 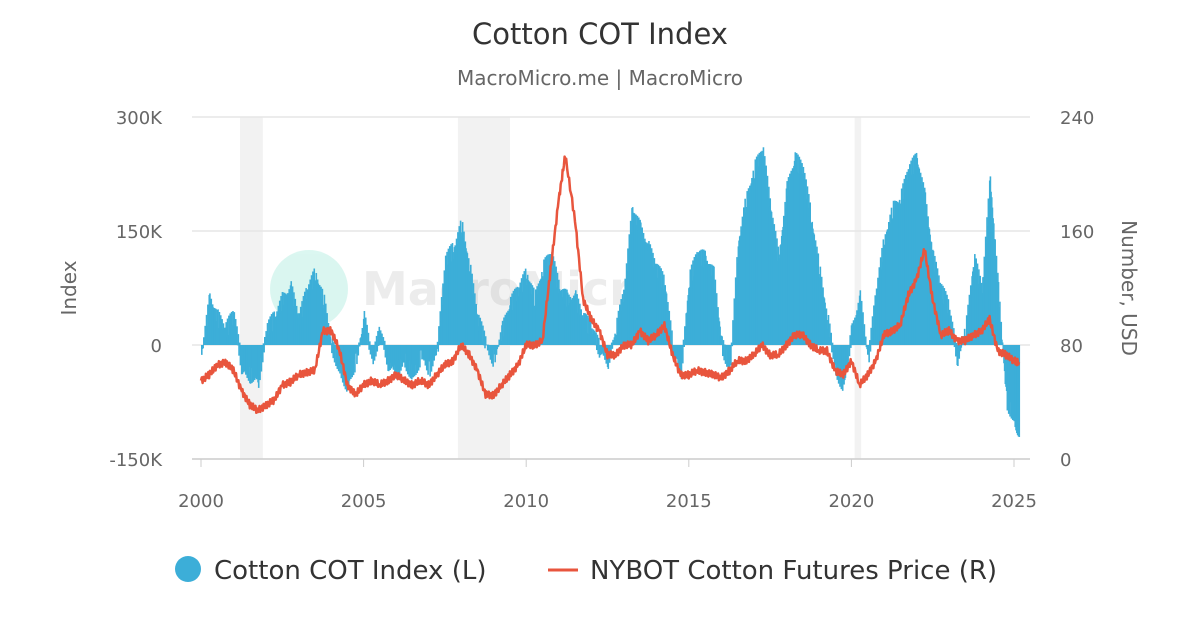 I want to click on chart-title: Cotton COT Index, so click(x=600, y=34).